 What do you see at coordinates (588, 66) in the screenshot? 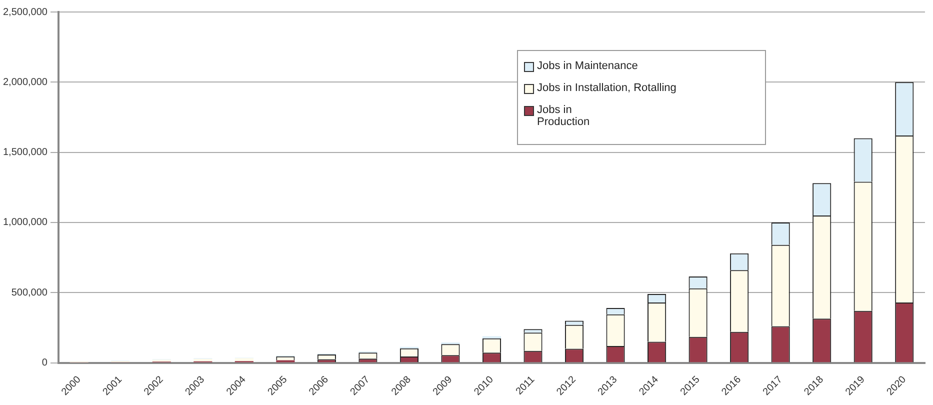
I see `legend-label: Jobs in Maintenance` at bounding box center [588, 66].